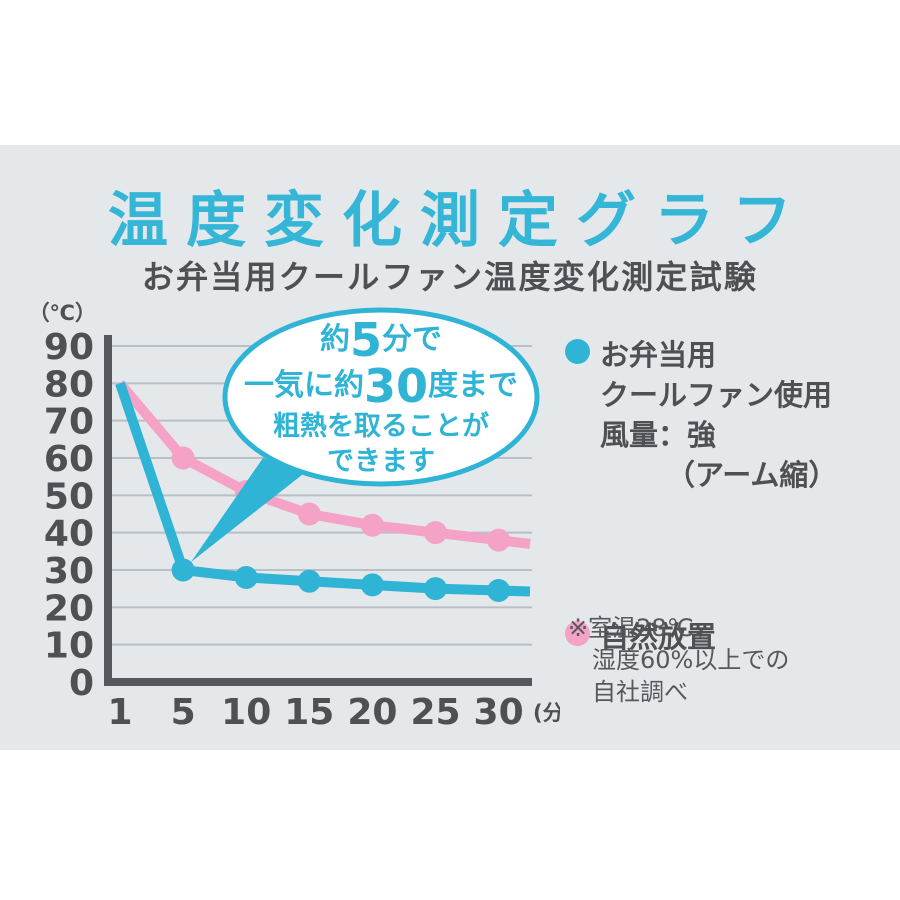 Image resolution: width=900 pixels, height=900 pixels. Describe the element at coordinates (69, 534) in the screenshot. I see `y-tick-label: 40` at that location.